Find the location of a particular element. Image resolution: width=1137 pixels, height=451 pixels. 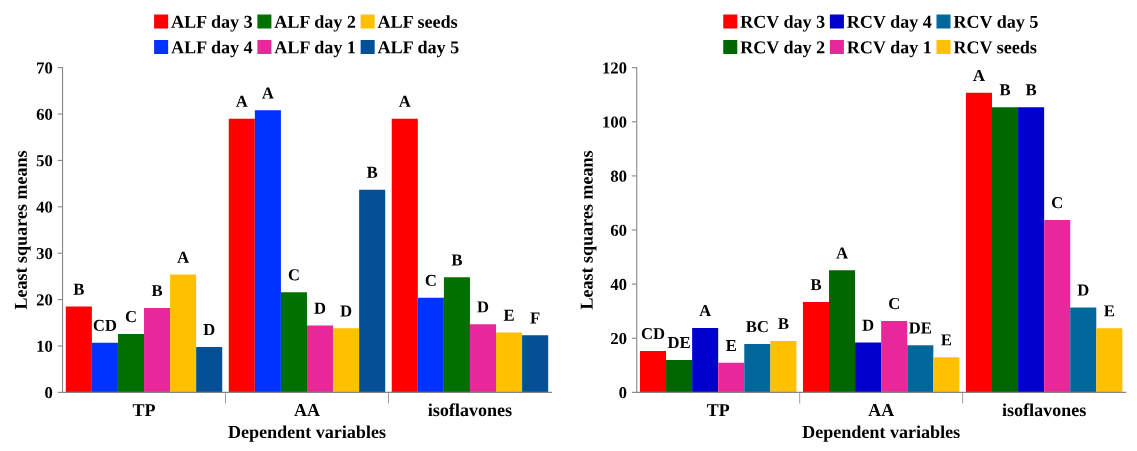

y-tick-label: 80 is located at coordinates (618, 176).